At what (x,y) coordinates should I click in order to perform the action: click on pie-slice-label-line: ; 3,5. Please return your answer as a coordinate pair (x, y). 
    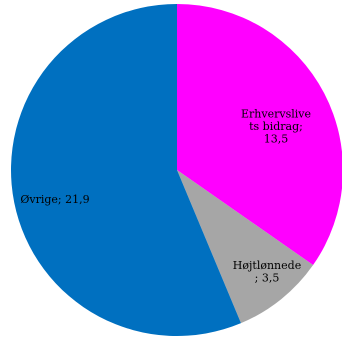
    Looking at the image, I should click on (267, 277).